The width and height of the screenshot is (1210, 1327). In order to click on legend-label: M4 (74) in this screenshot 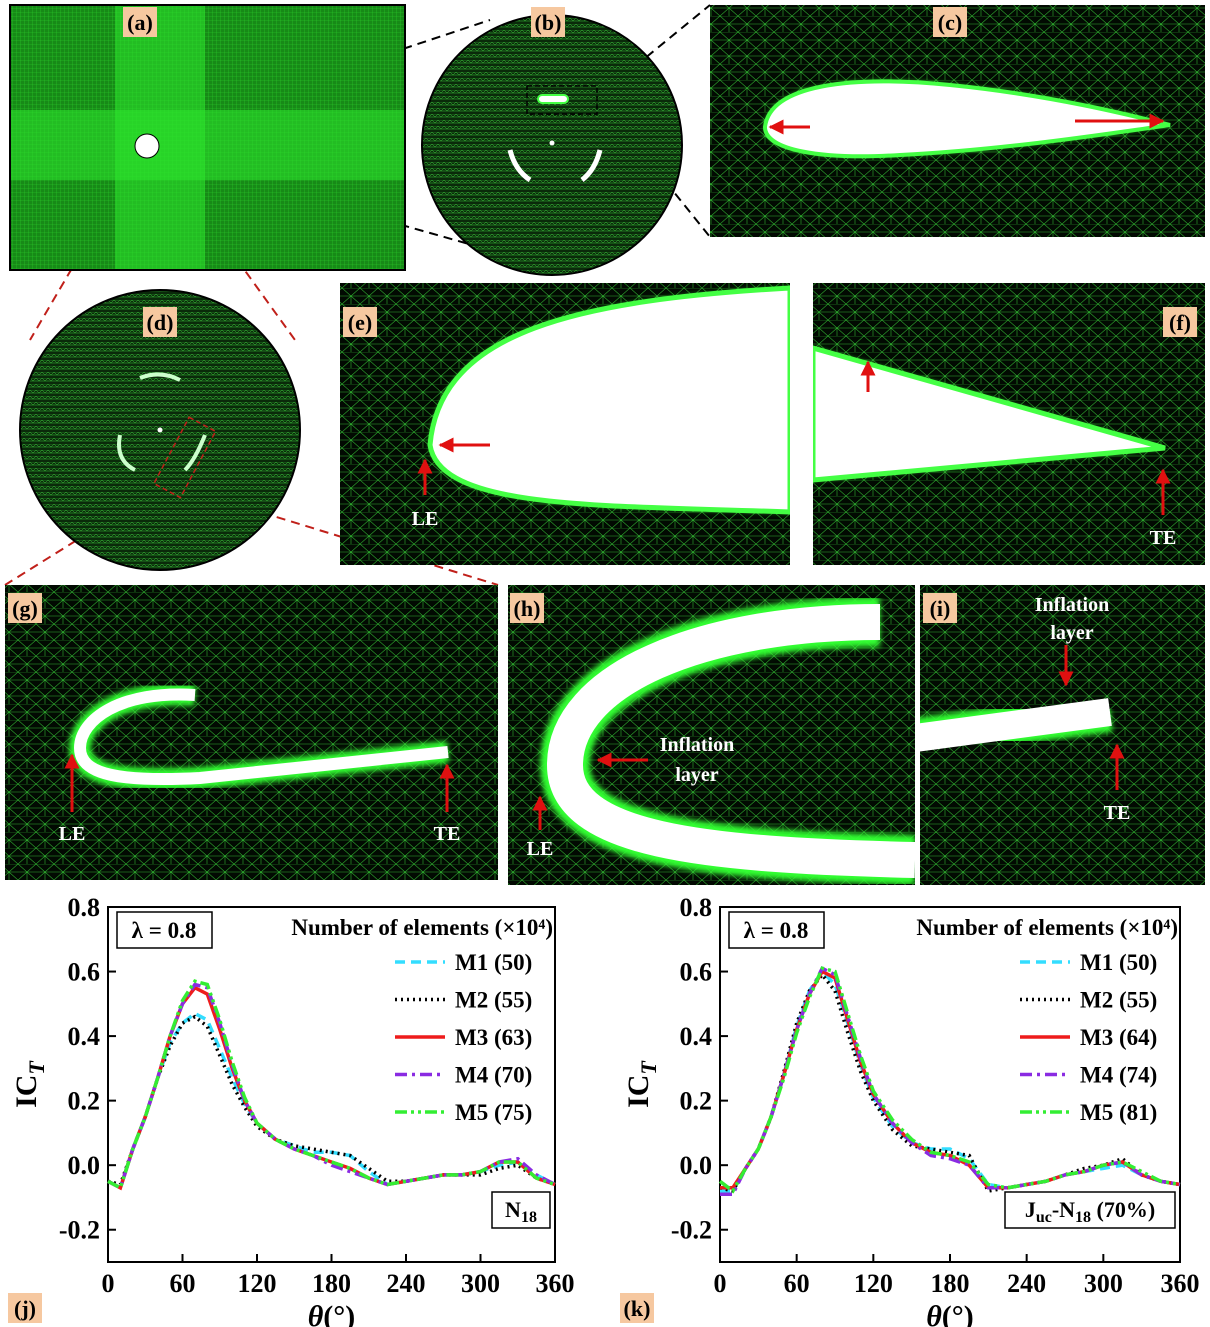, I will do `click(1118, 1075)`.